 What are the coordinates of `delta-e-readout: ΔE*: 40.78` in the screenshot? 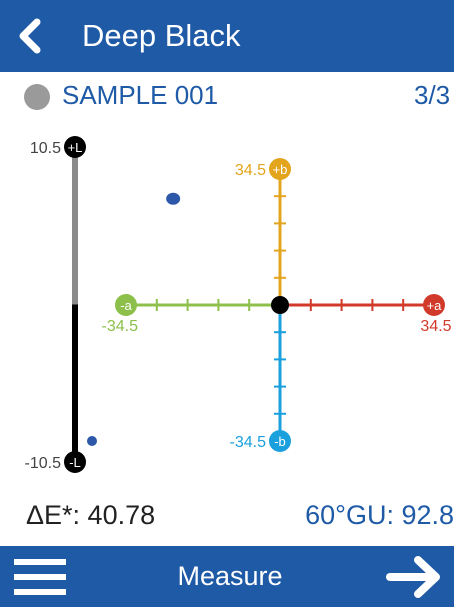 It's located at (91, 515).